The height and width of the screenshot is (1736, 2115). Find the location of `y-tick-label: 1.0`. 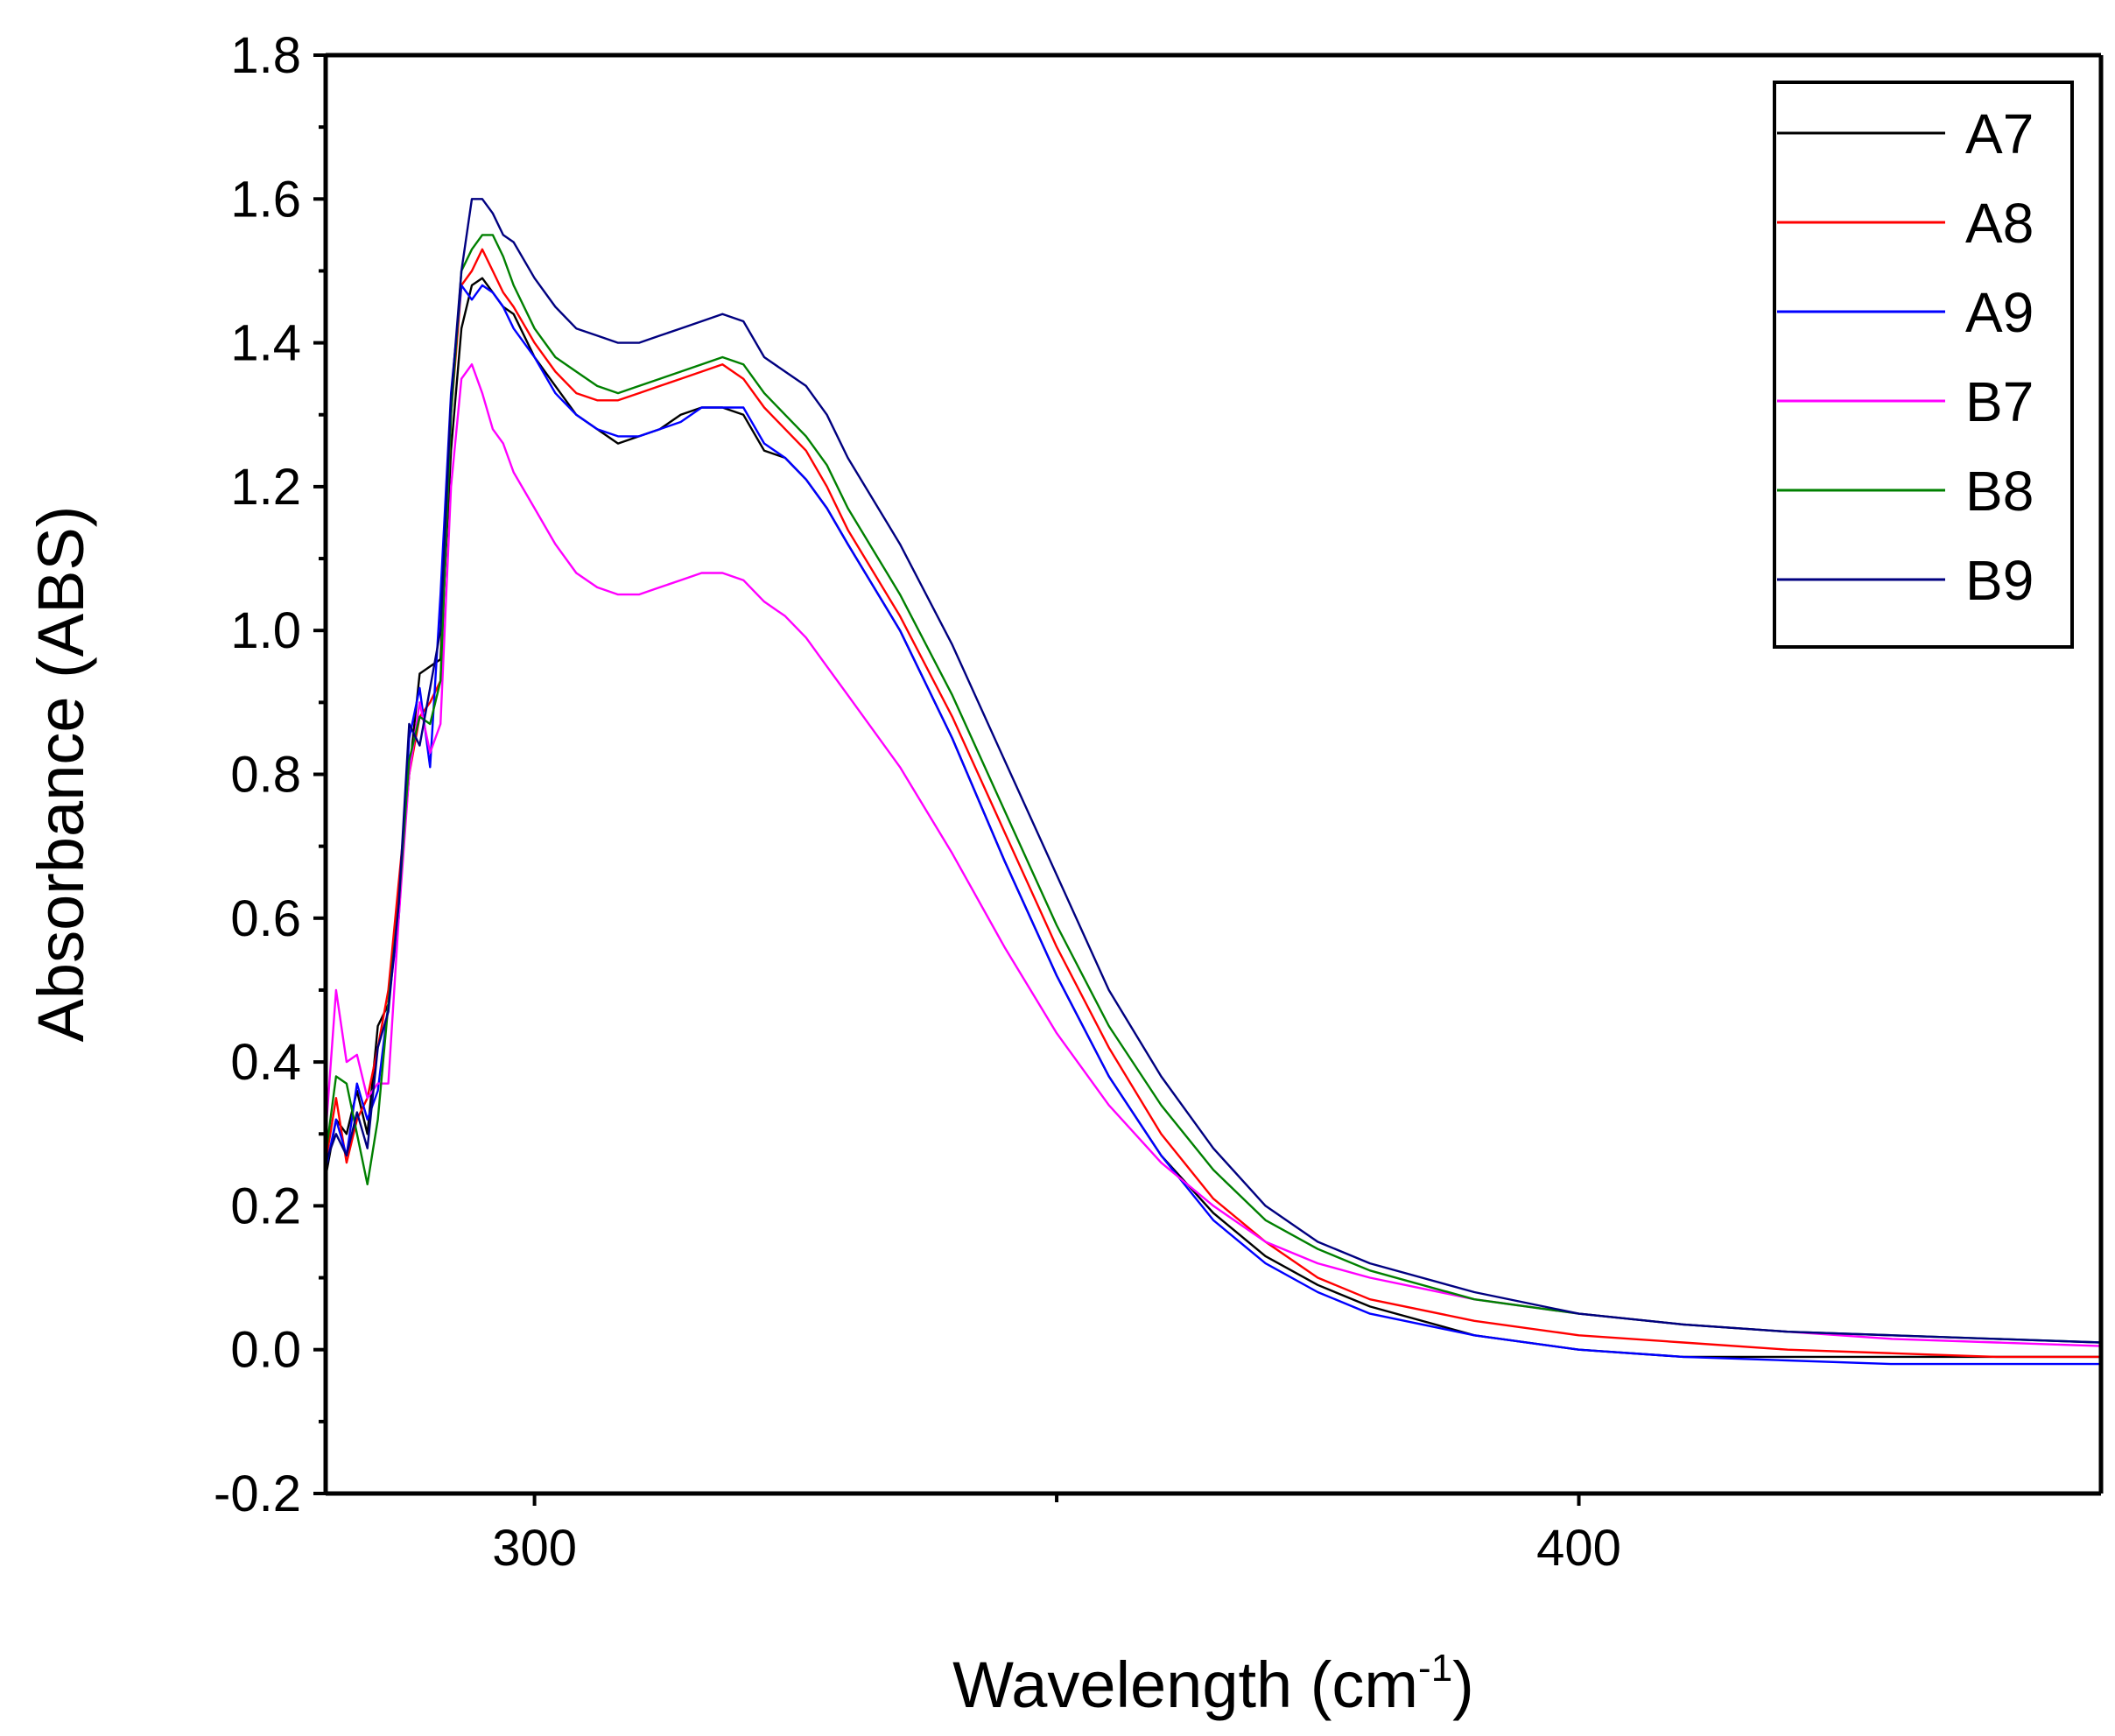

y-tick-label: 1.0 is located at coordinates (266, 630).